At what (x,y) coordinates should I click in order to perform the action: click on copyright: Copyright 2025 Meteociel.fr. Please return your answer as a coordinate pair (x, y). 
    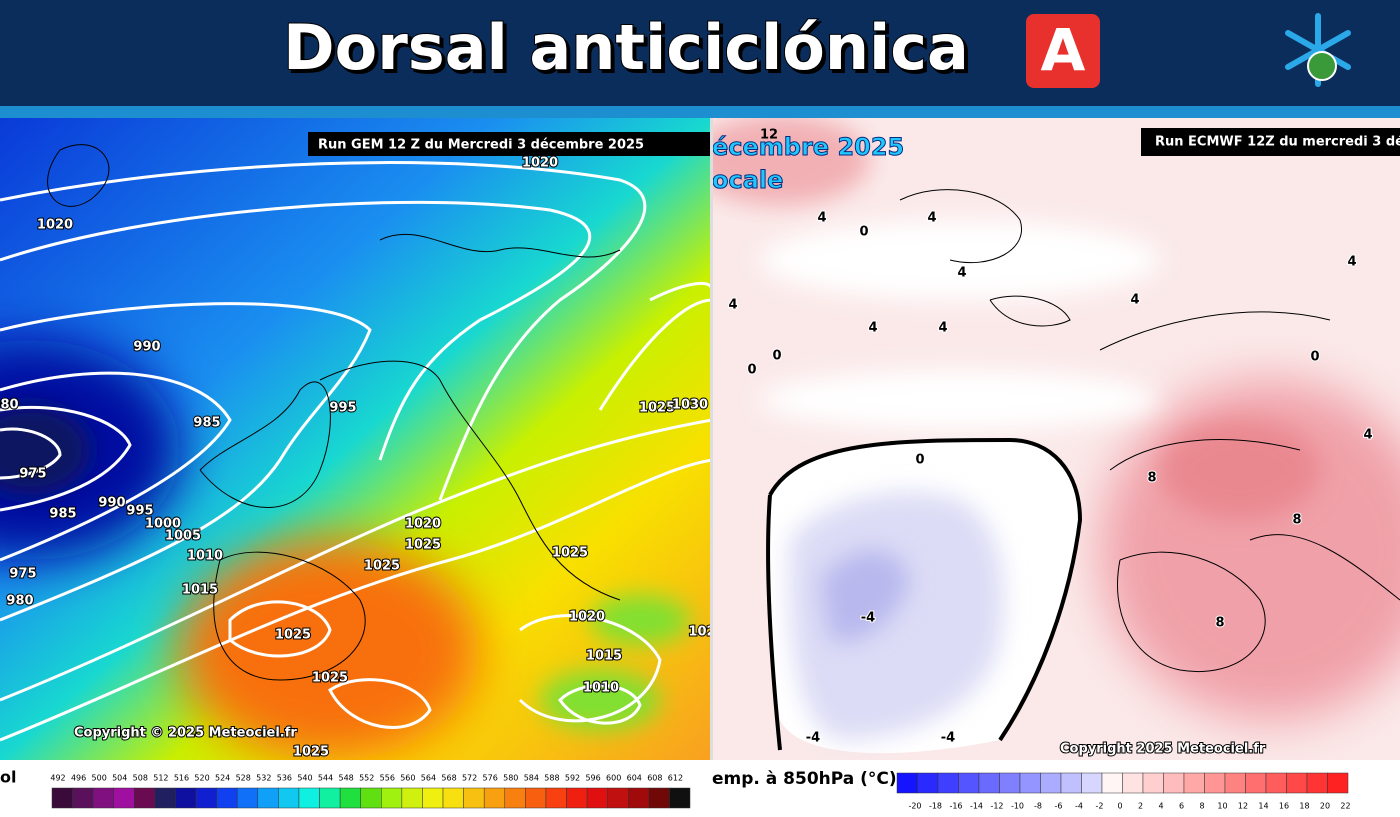
    Looking at the image, I should click on (1163, 749).